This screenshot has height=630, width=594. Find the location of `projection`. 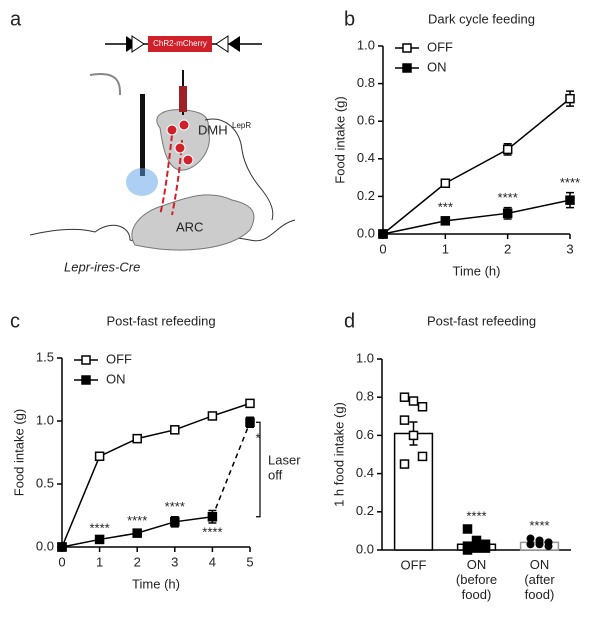

projection is located at coordinates (171, 175).